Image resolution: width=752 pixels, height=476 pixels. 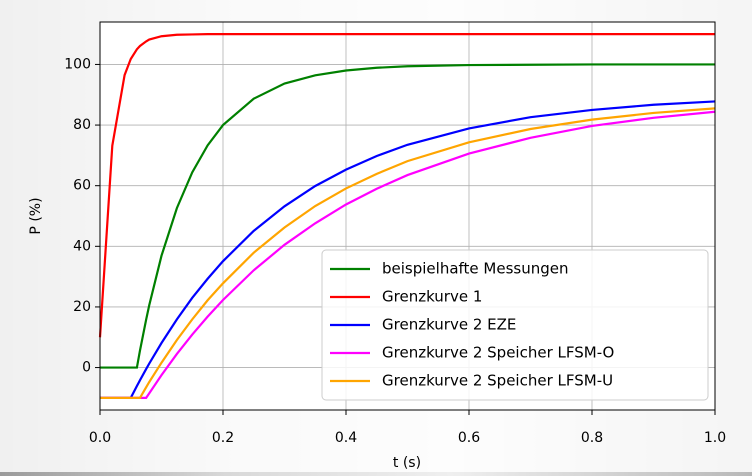 I want to click on legend-label: beispielhafte Messungen, so click(x=475, y=269).